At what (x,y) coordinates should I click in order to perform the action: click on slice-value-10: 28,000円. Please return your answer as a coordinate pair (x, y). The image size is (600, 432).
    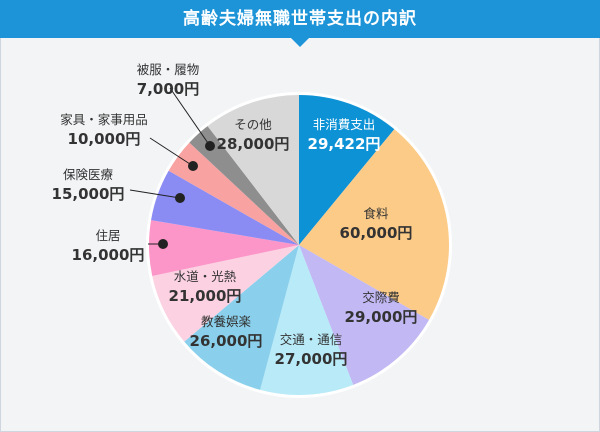
    Looking at the image, I should click on (253, 144).